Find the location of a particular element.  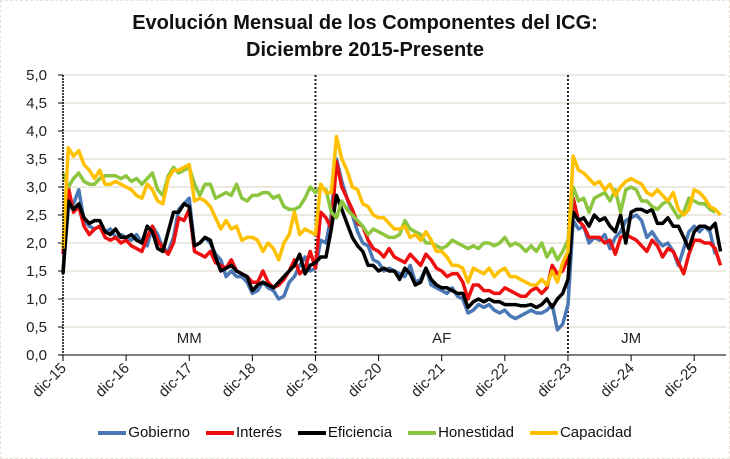

legend-label: Gobierno is located at coordinates (159, 432).